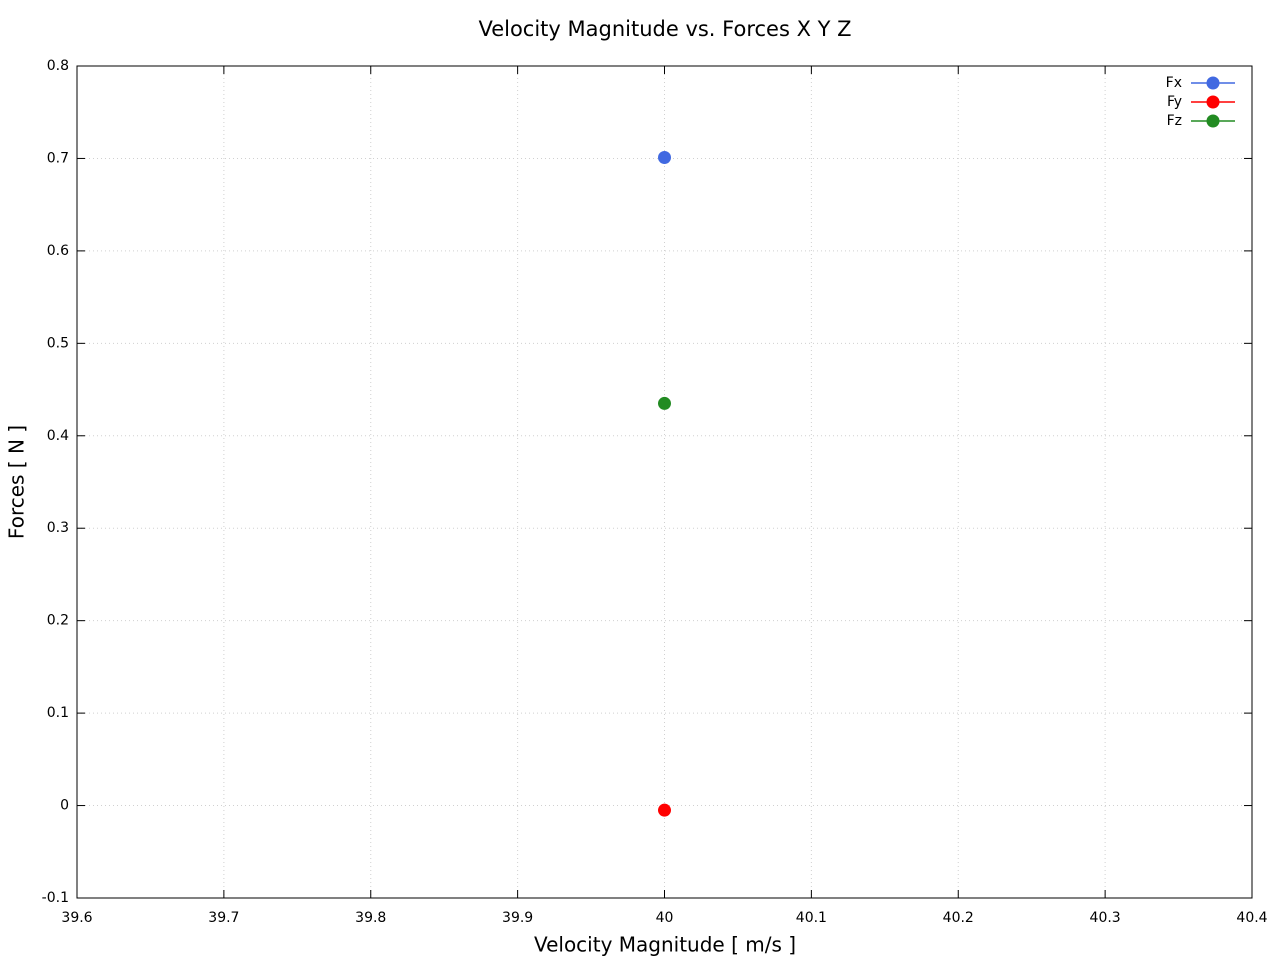  Describe the element at coordinates (1174, 102) in the screenshot. I see `legend-label: Fy` at that location.